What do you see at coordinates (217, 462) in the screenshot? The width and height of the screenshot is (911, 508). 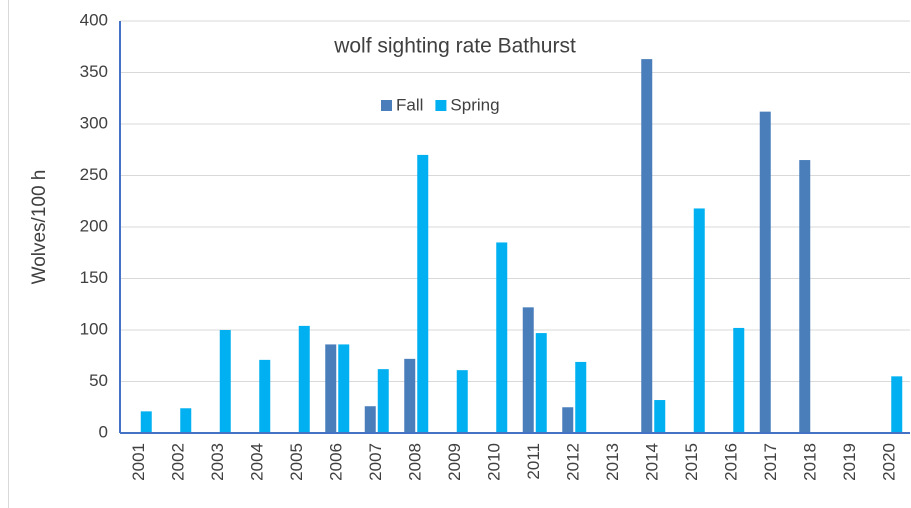 I see `x-tick-label: 2003` at bounding box center [217, 462].